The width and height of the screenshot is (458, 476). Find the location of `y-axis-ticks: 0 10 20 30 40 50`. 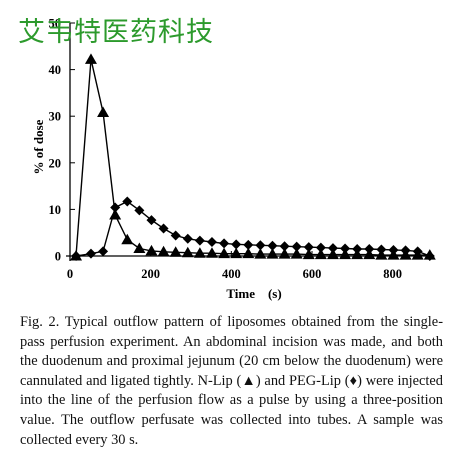

y-axis-ticks: 0 10 20 30 40 50 is located at coordinates (62, 140).